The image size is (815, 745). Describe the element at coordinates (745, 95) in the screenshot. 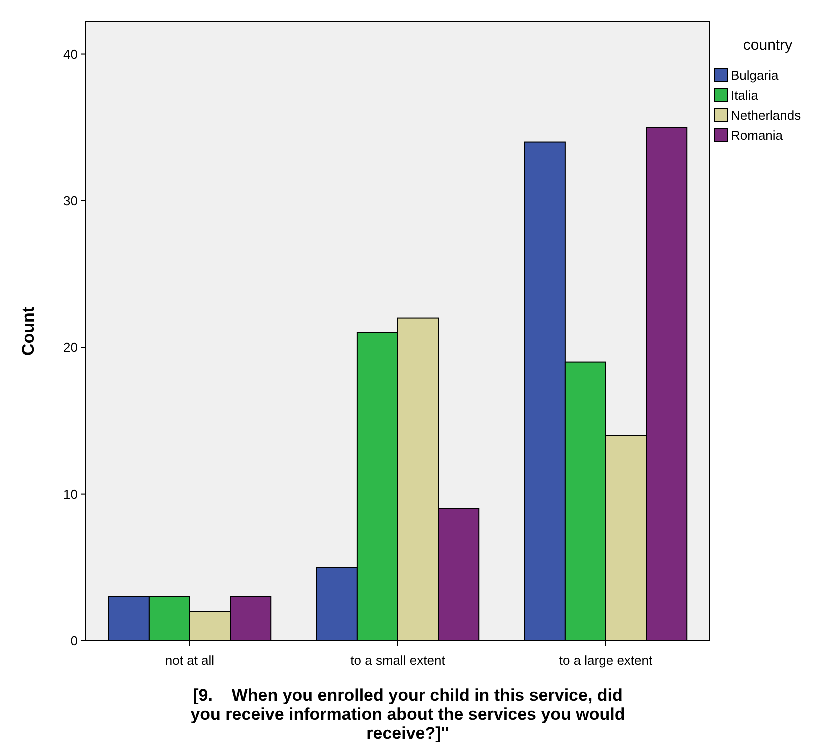

I see `legend-label: Italia` at that location.